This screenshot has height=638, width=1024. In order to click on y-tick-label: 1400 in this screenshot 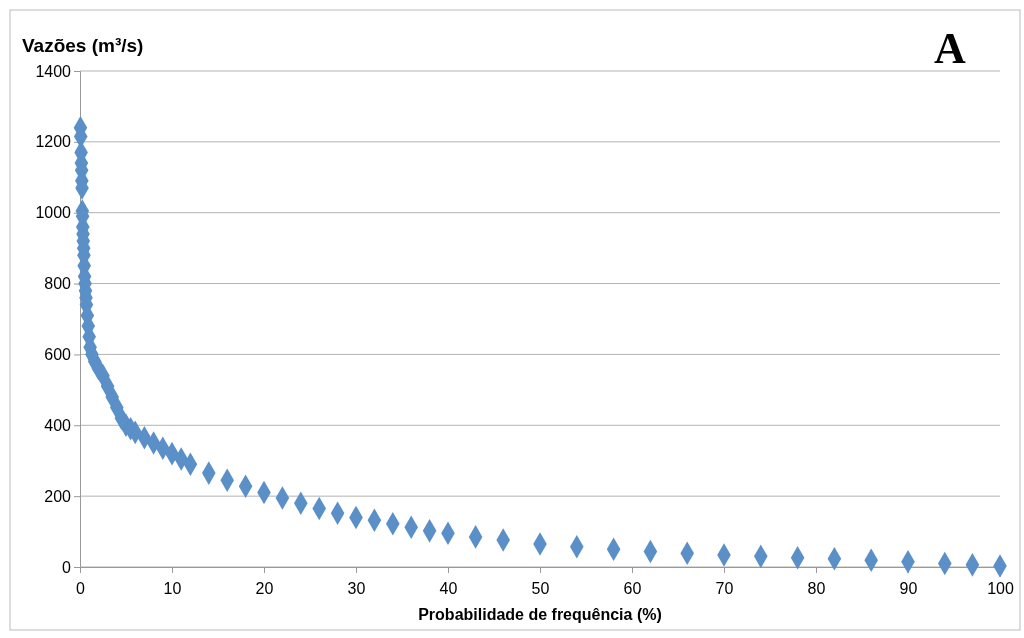, I will do `click(53, 71)`.